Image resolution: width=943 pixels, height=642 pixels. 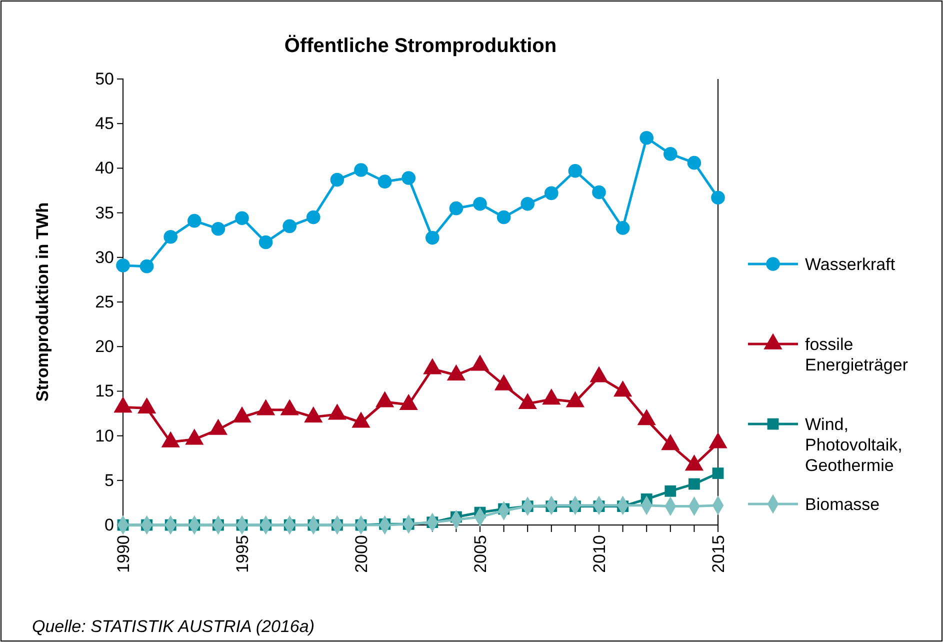 What do you see at coordinates (242, 554) in the screenshot?
I see `x-tick-label: 1995` at bounding box center [242, 554].